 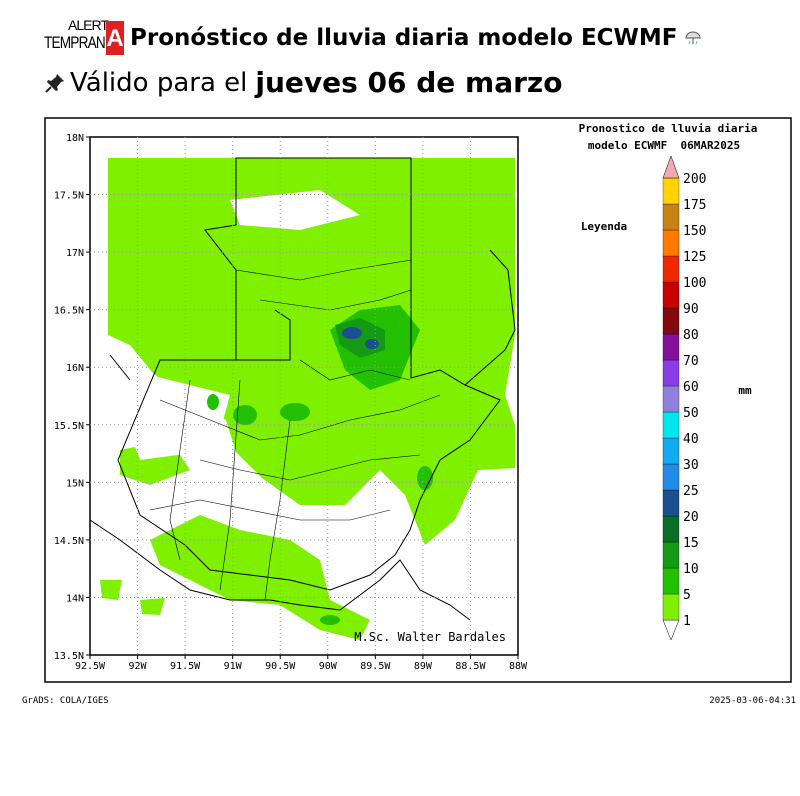 I want to click on legend-level: 70, so click(x=691, y=361).